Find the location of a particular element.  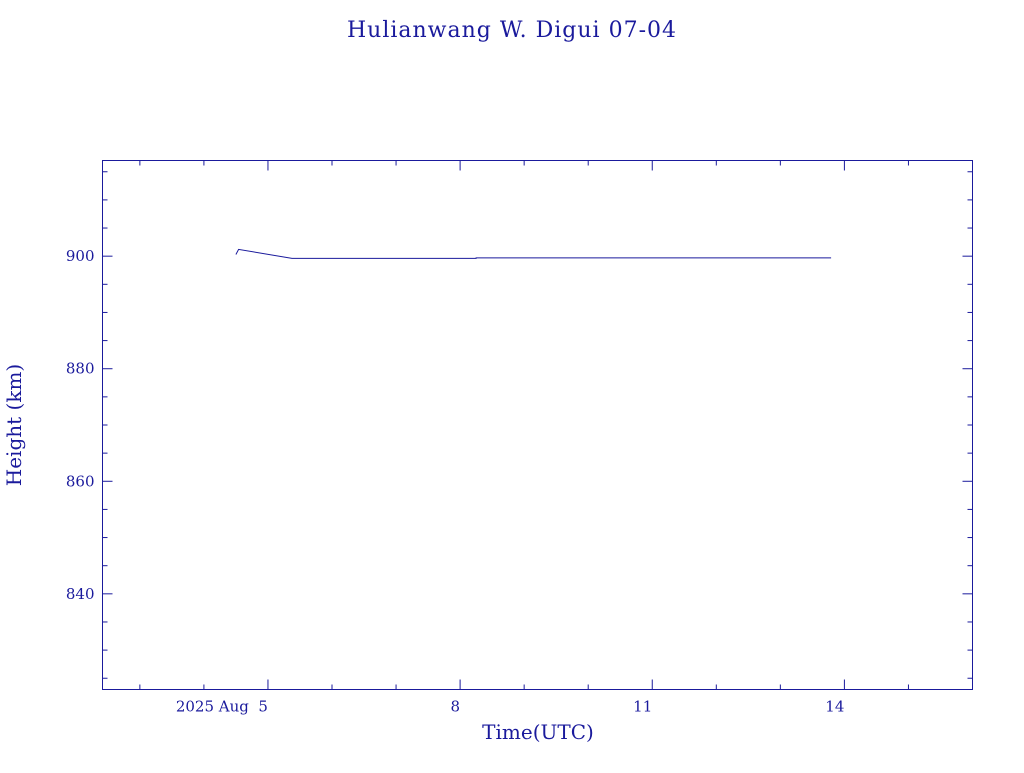

x-tick-label: 14 is located at coordinates (834, 707).